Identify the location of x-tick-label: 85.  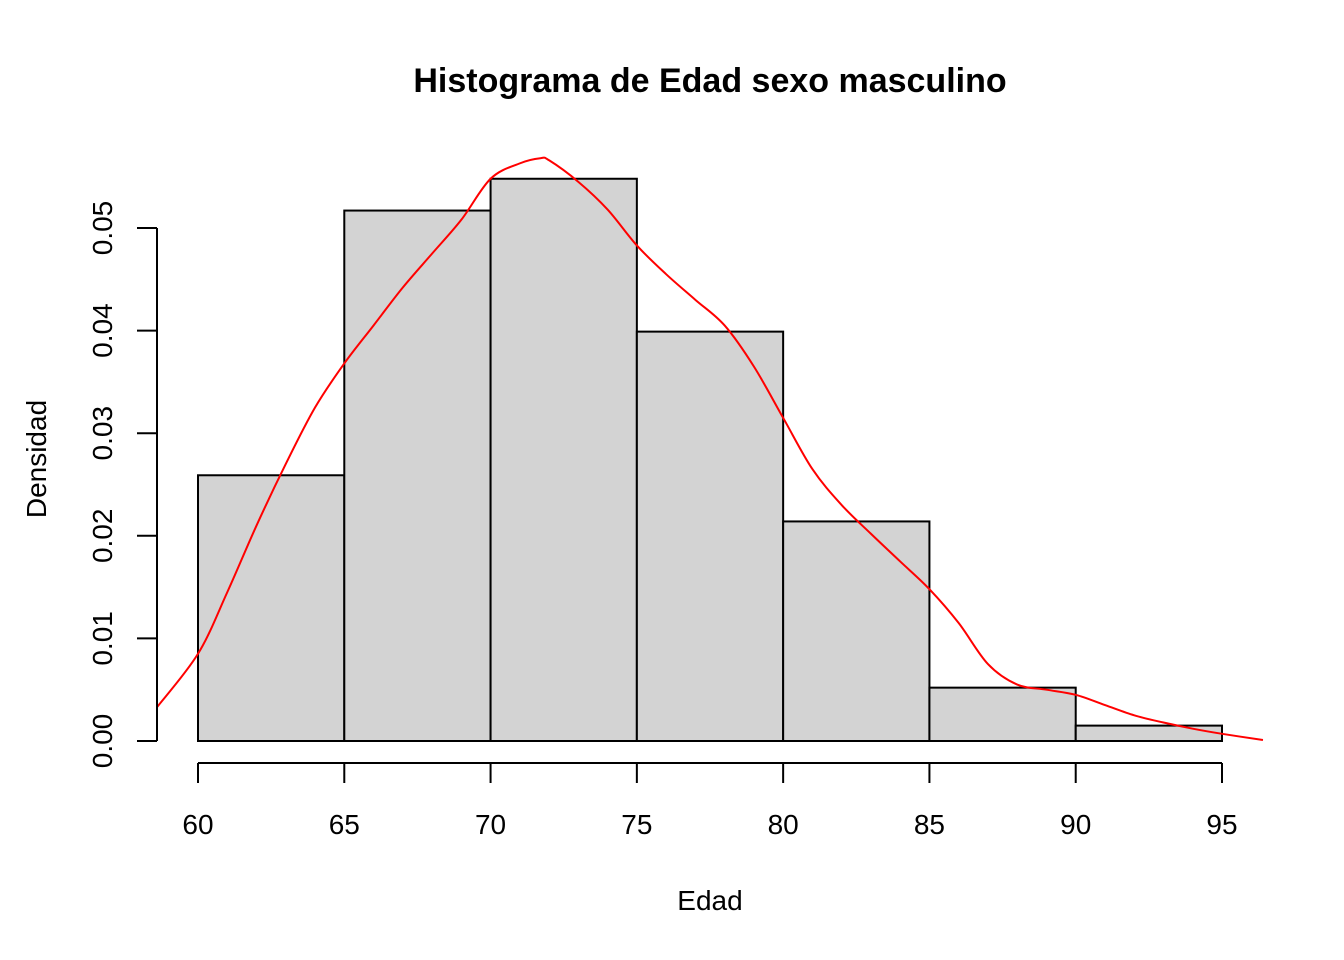
(929, 824).